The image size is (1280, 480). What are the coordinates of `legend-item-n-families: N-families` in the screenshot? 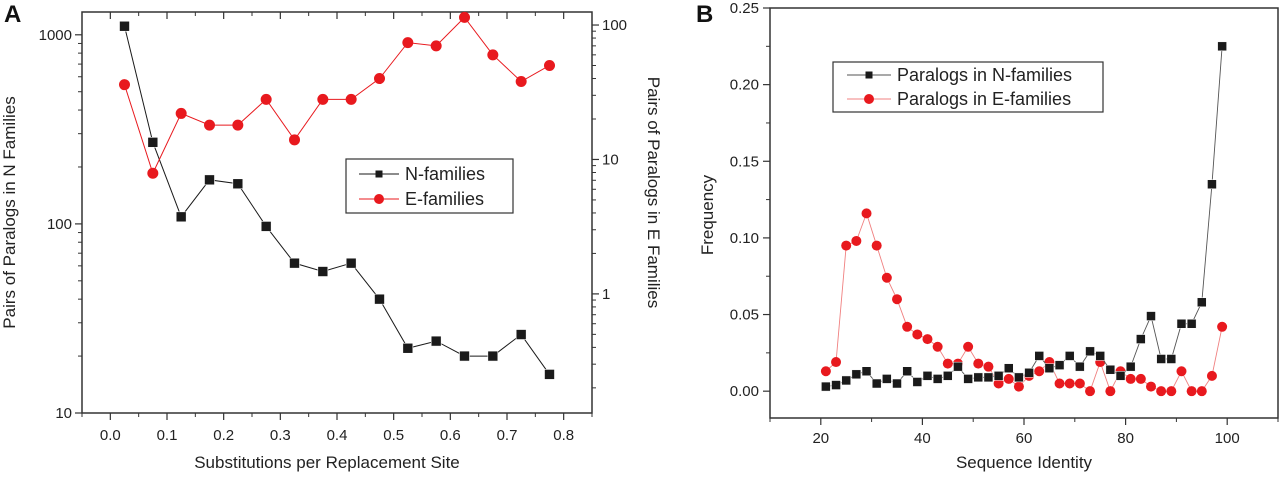 It's located at (422, 174).